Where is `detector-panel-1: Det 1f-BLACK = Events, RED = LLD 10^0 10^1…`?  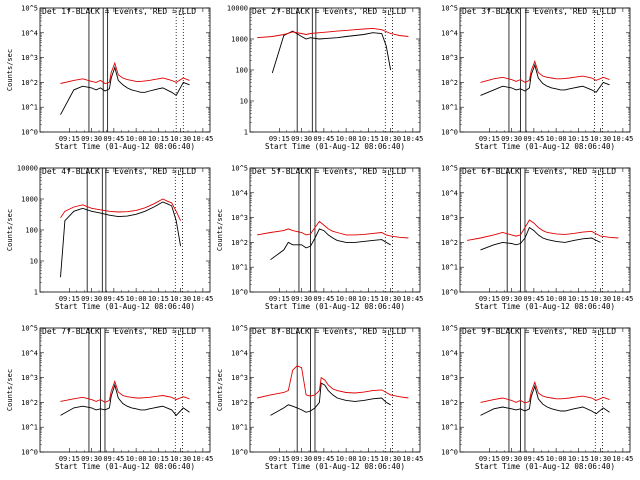
detector-panel-1: Det 1f-BLACK = Events, RED = LLD 10^0 10^1… is located at coordinates (109, 78).